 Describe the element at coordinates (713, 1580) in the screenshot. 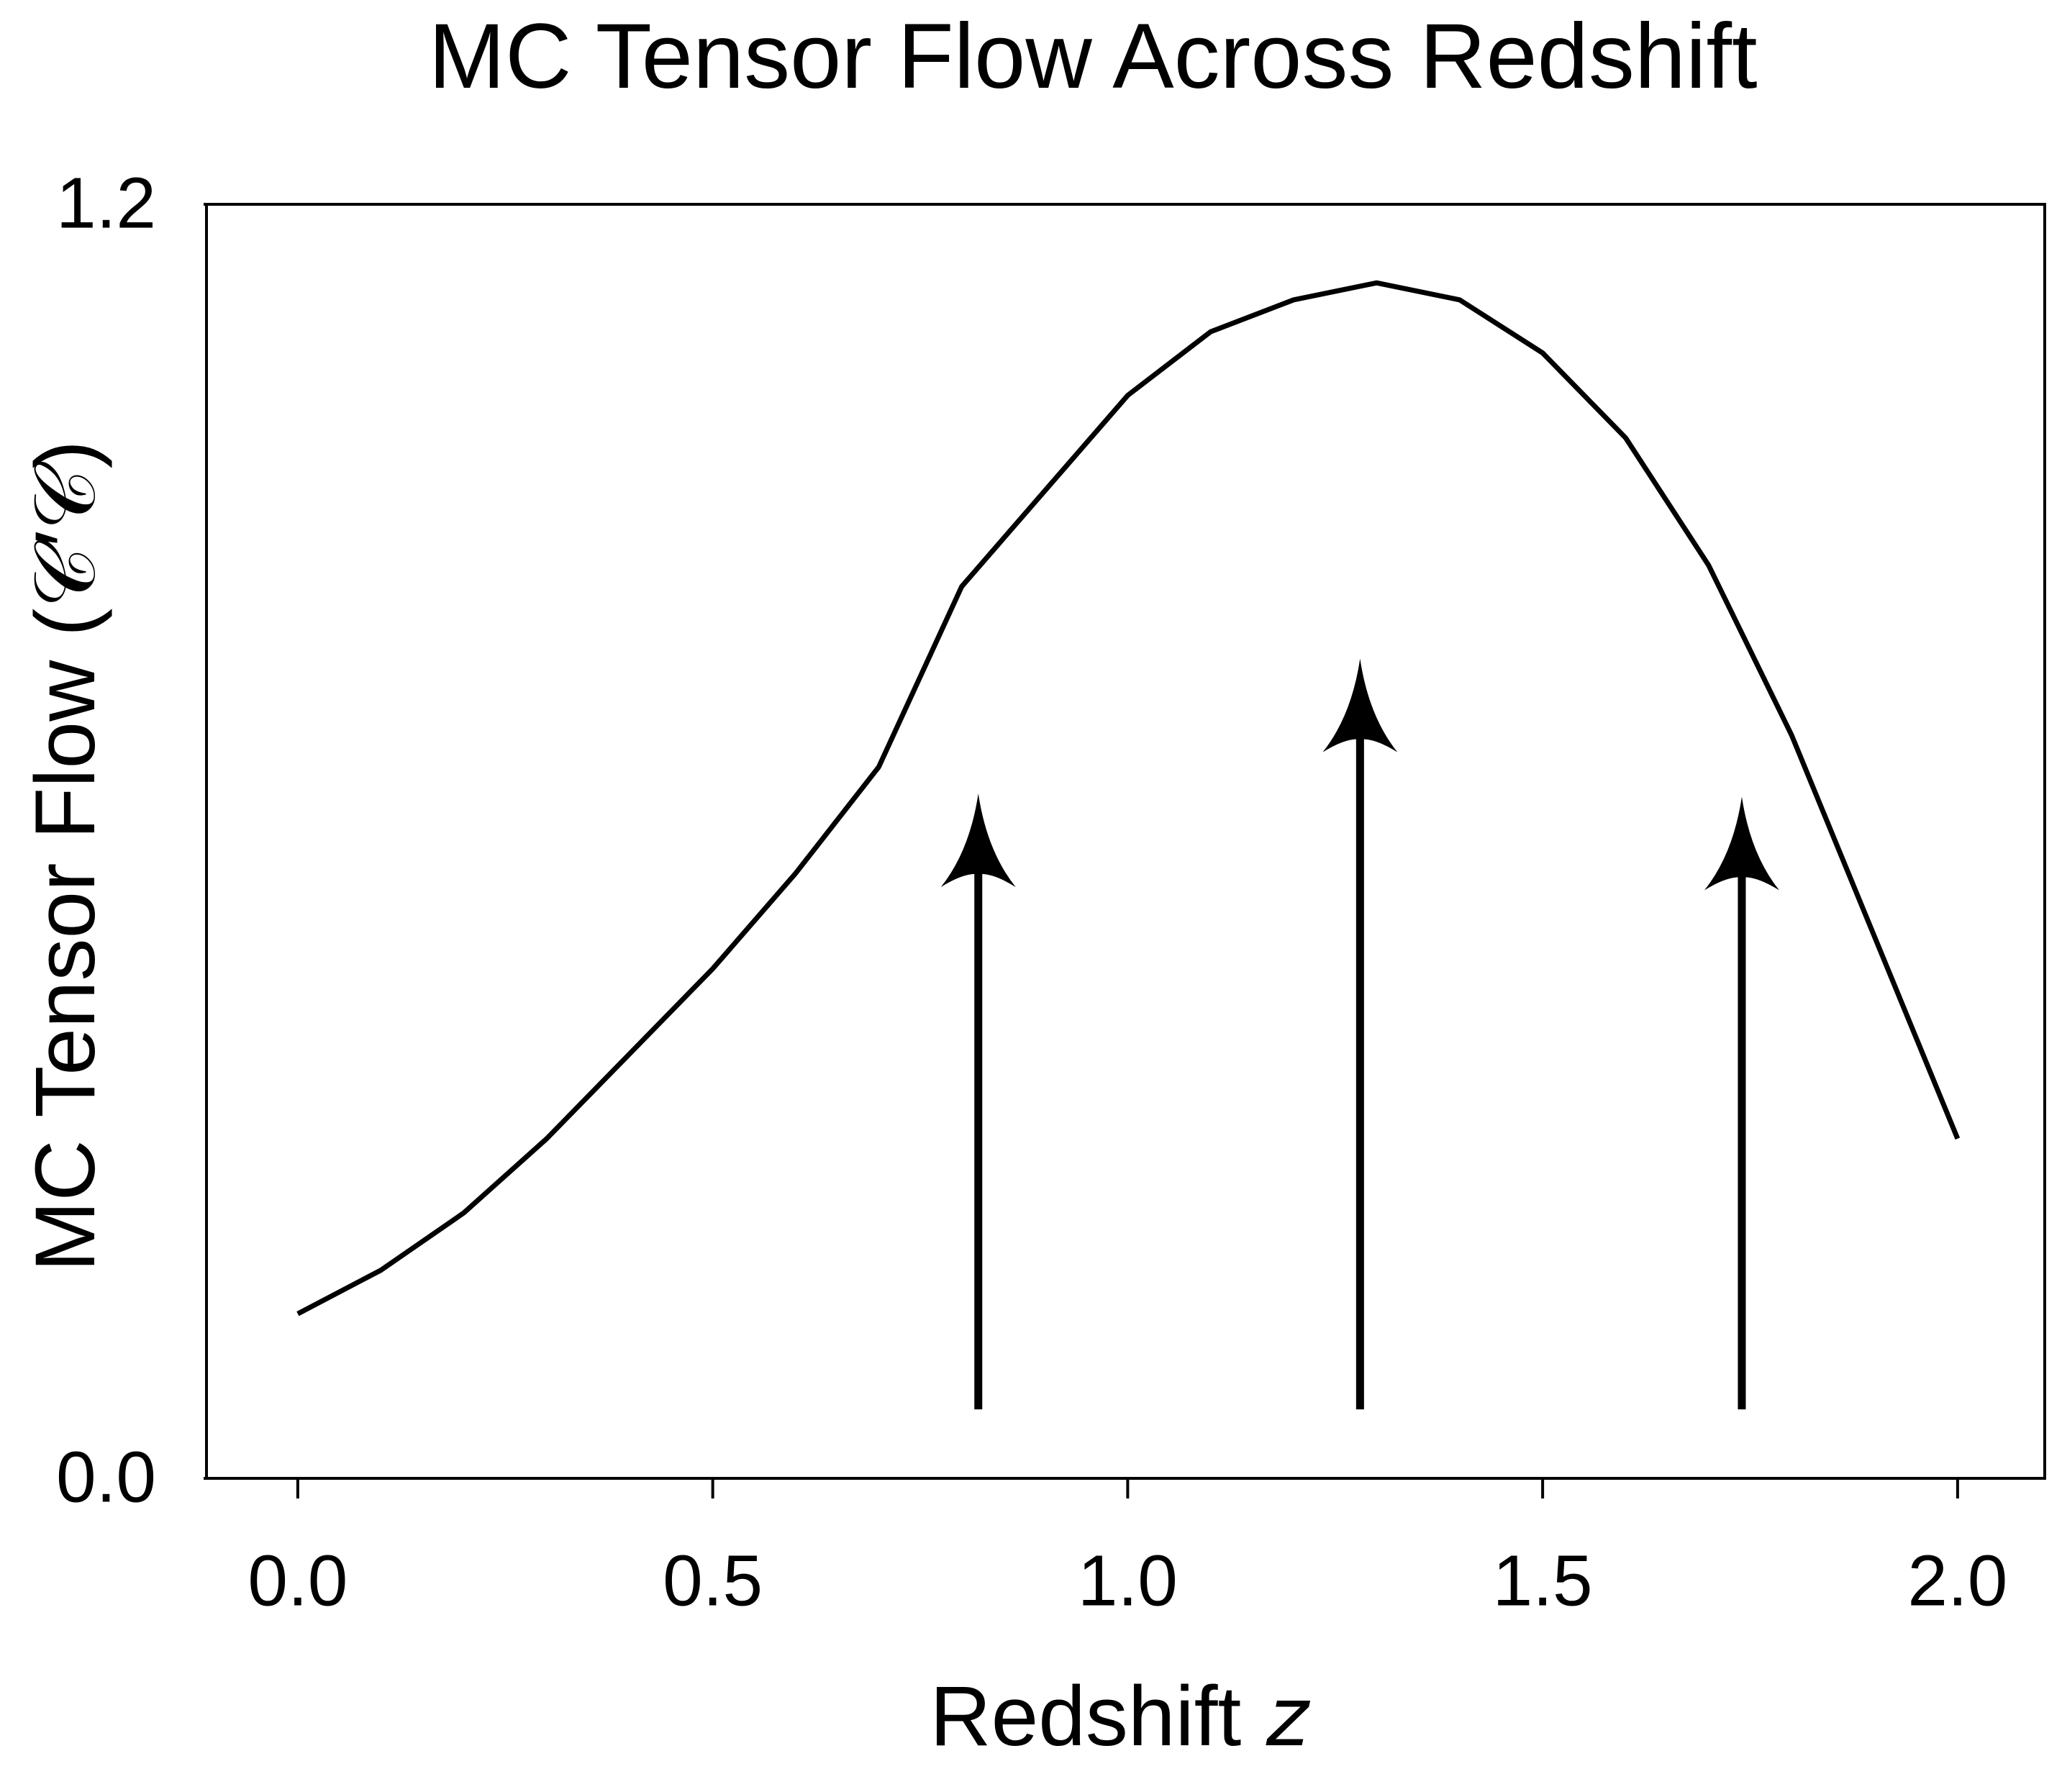

I see `x-tick-label: 0.5` at that location.